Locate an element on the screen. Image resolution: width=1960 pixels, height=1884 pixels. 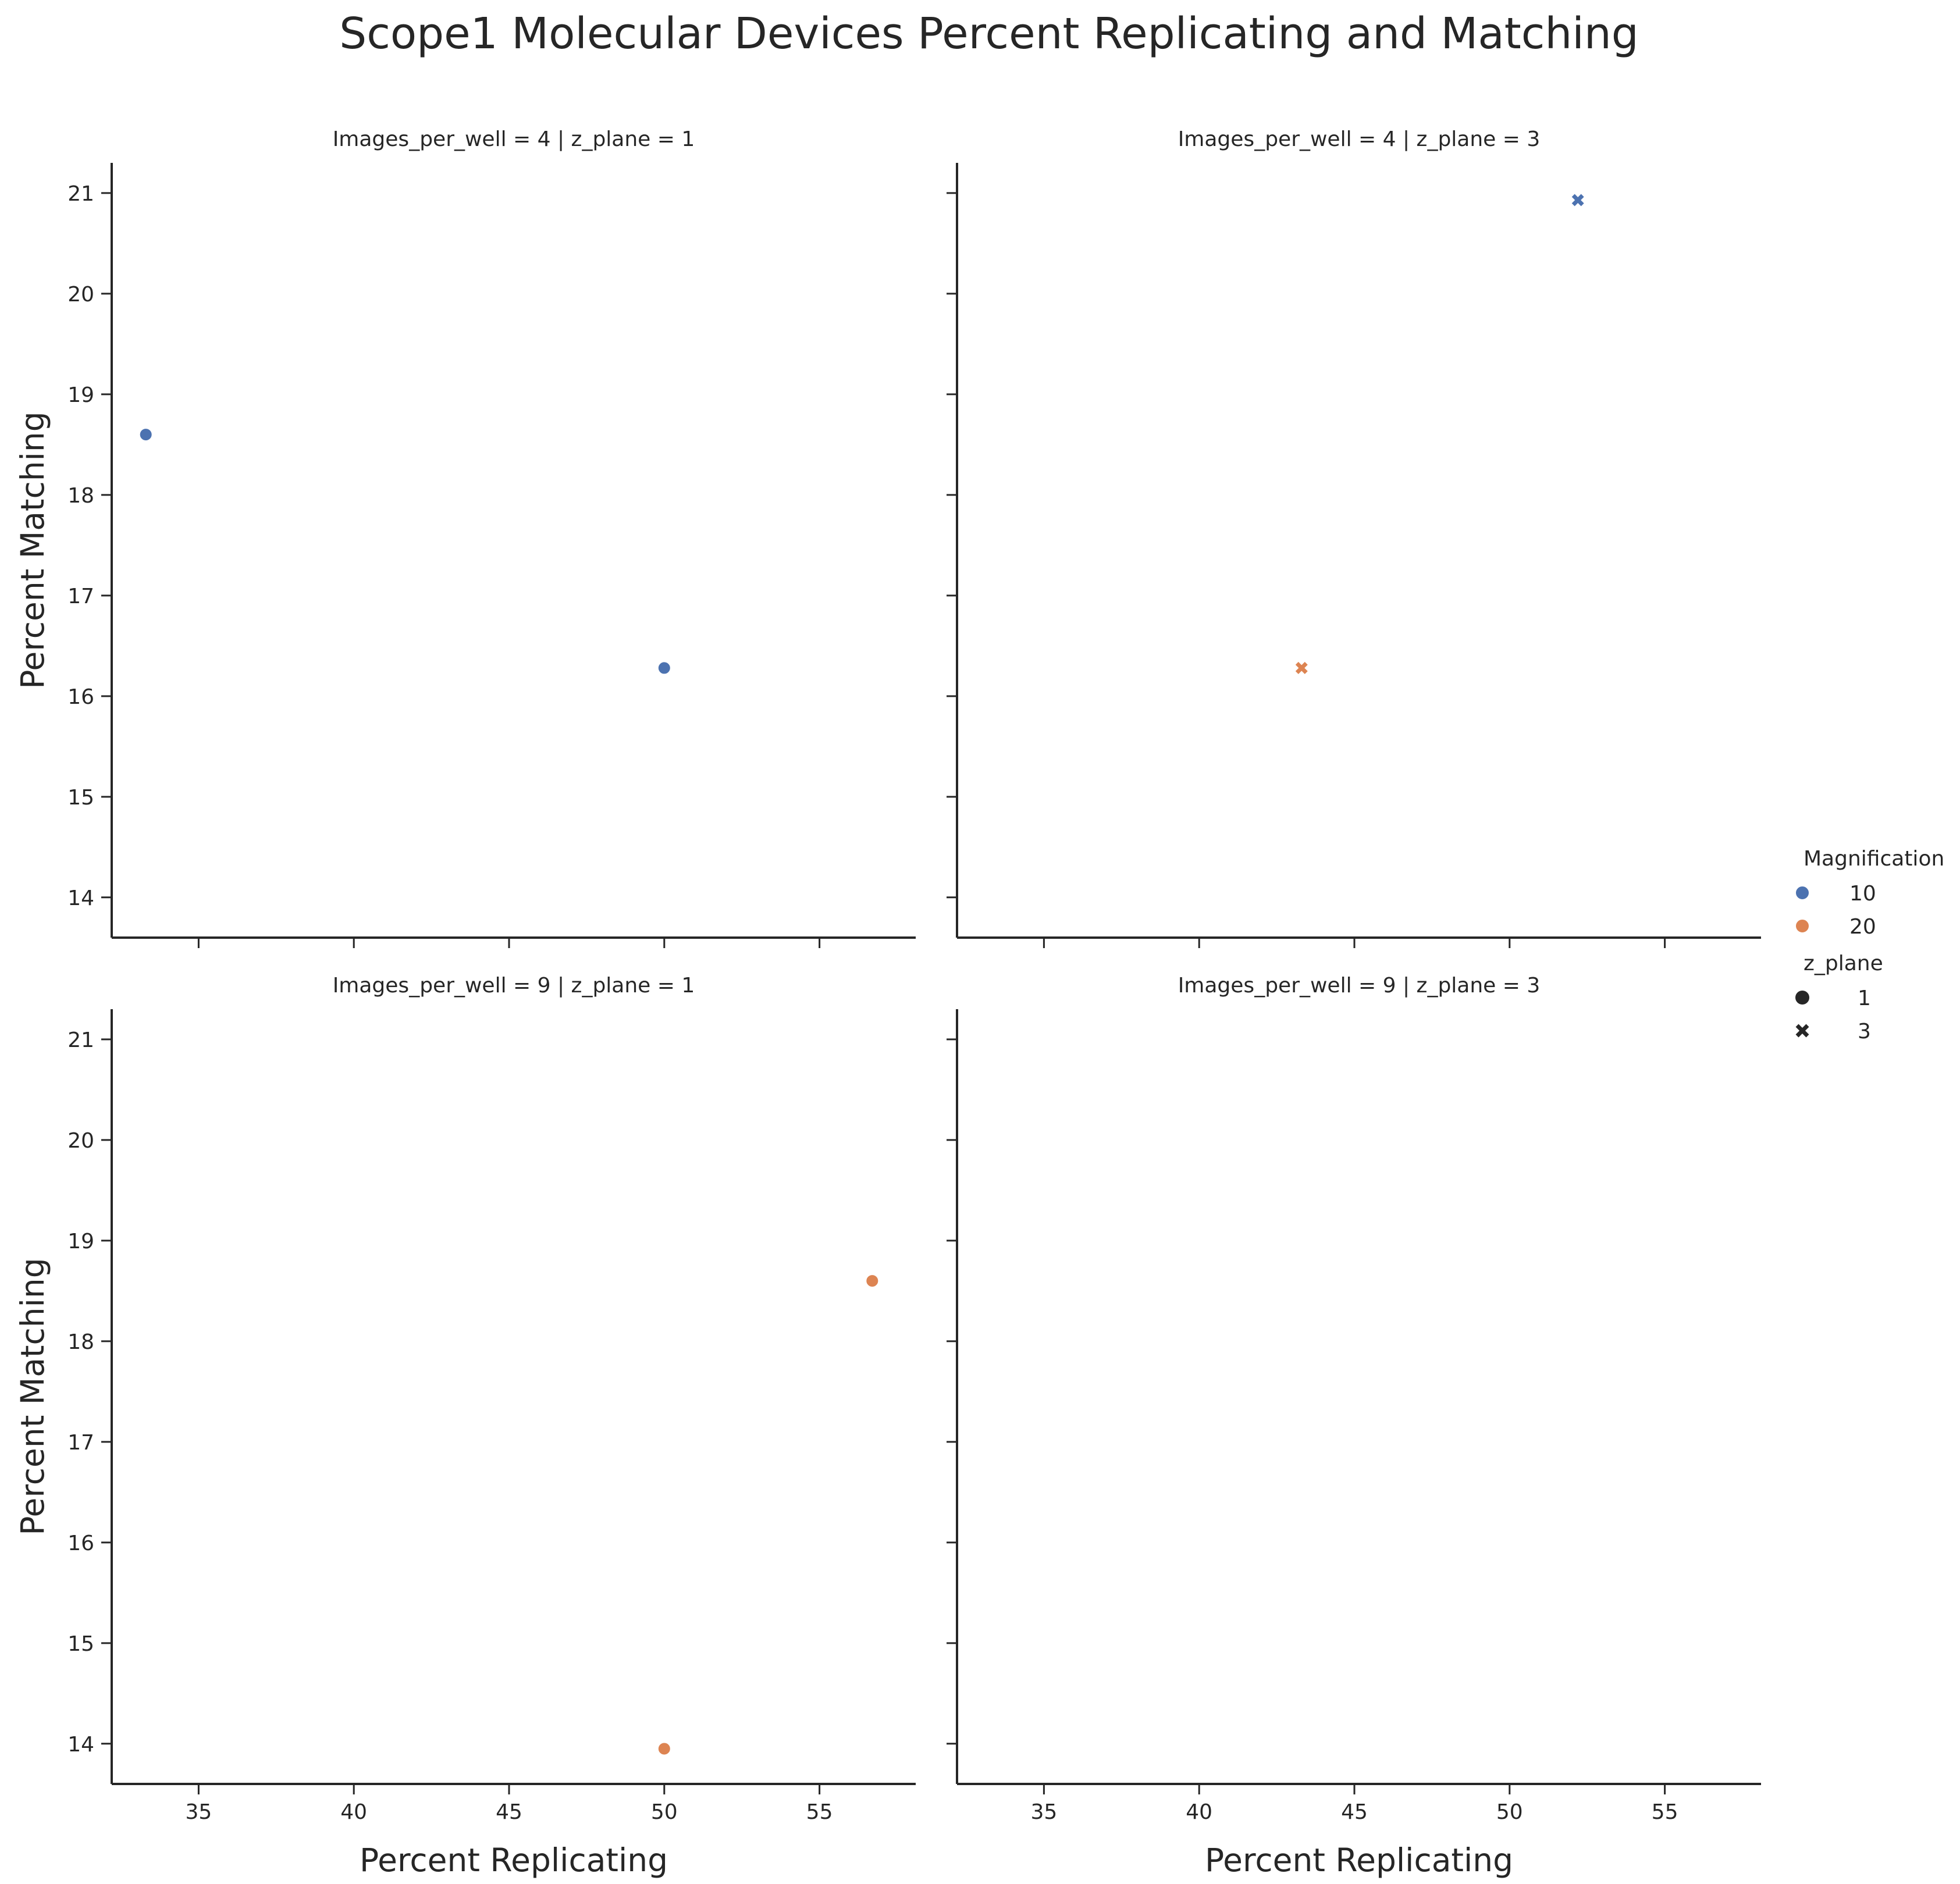
panel-title: Images_per_well = 4 | z_plane = 3 is located at coordinates (1360, 139).